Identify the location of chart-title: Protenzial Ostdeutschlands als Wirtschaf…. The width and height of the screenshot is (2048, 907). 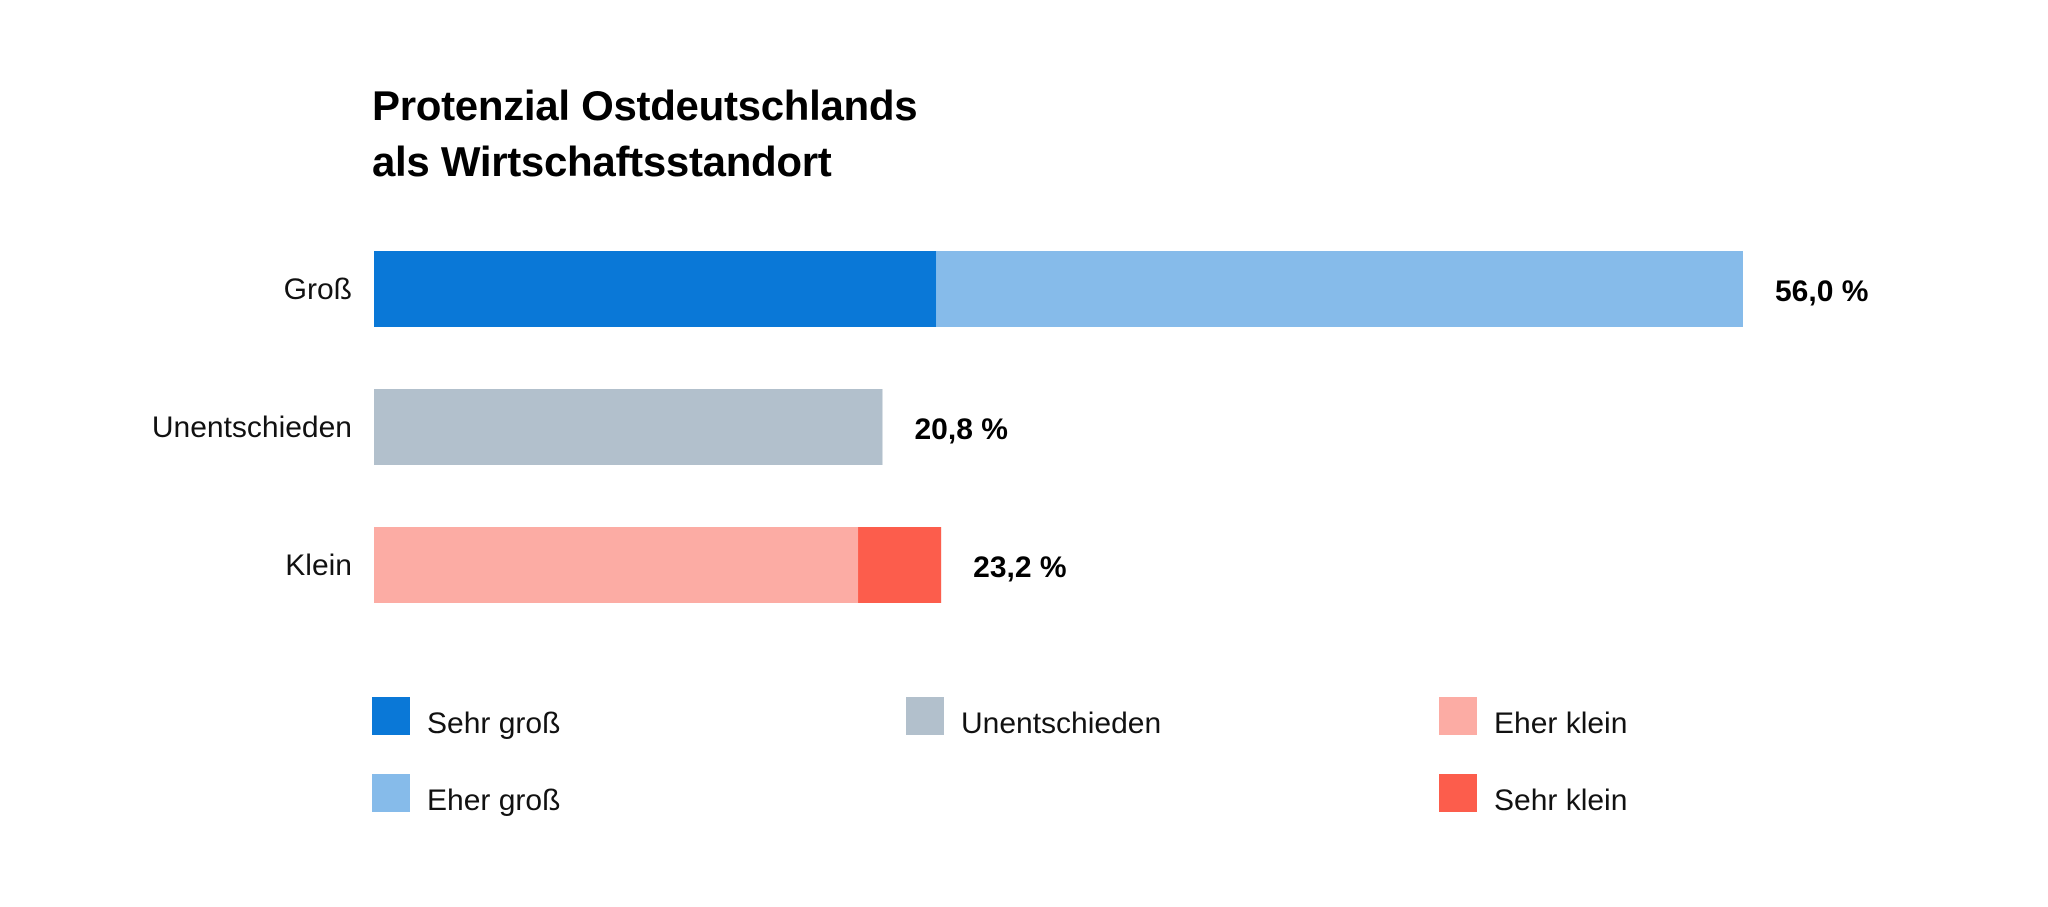
(645, 134).